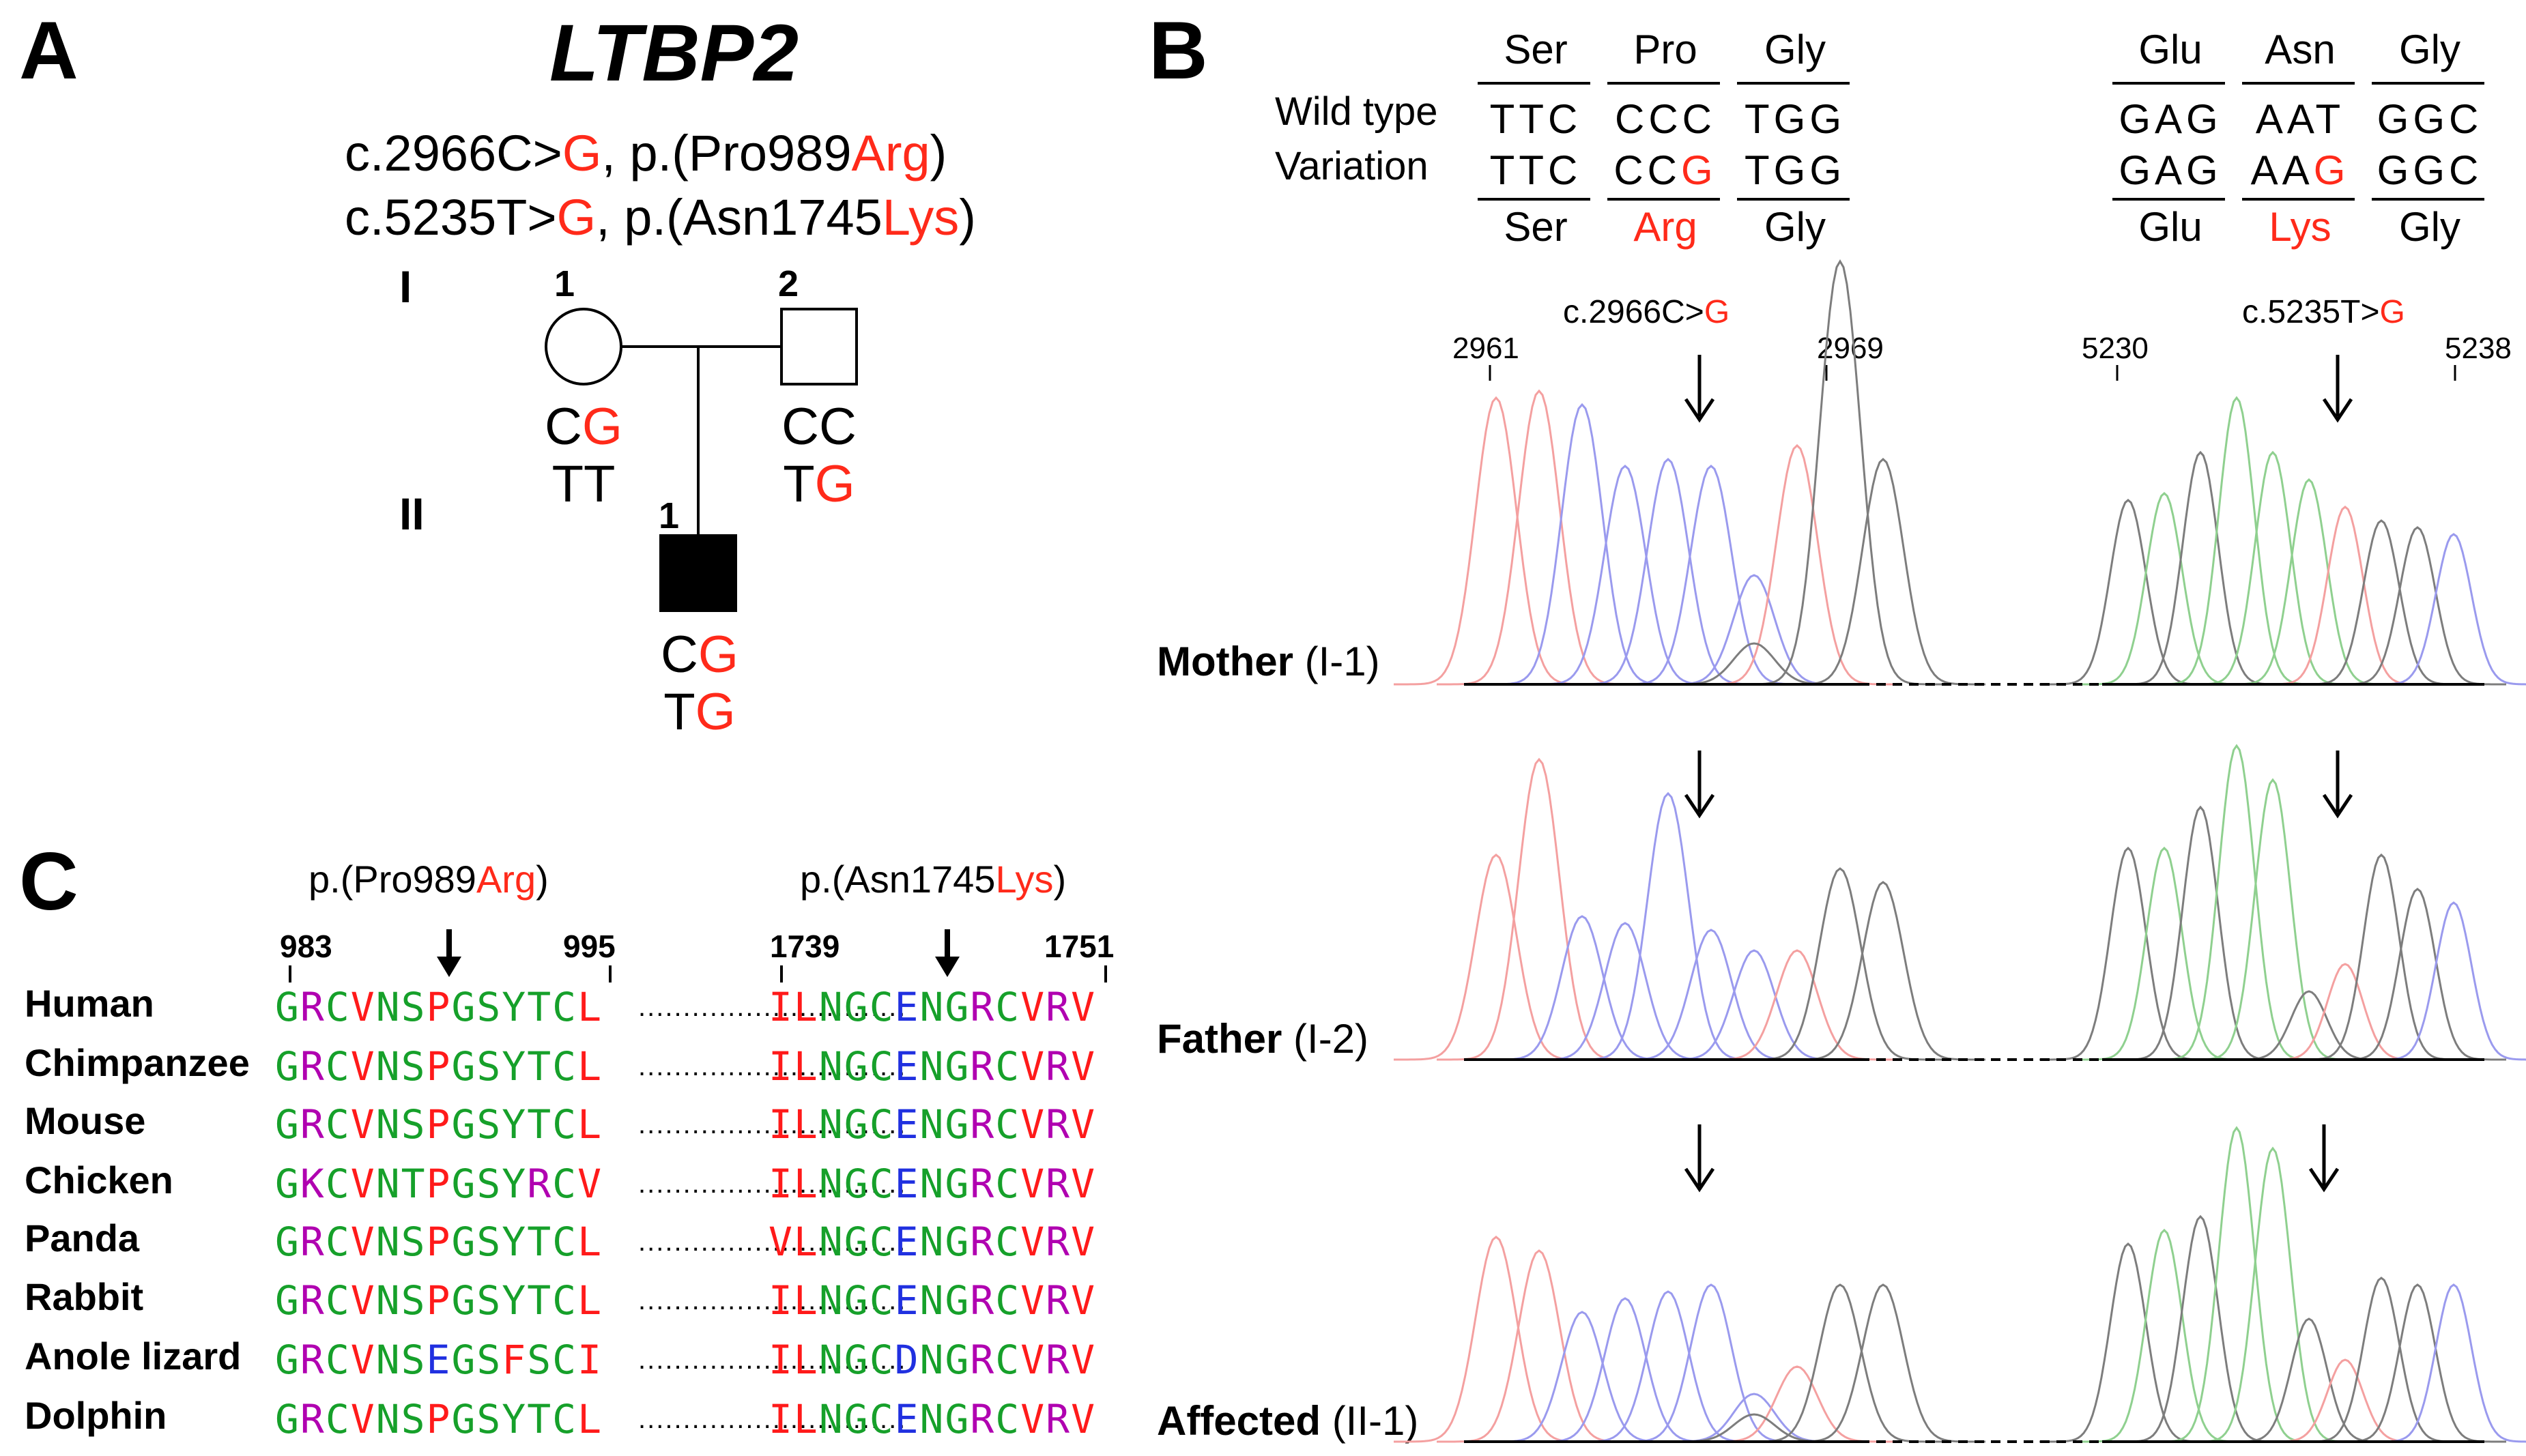 The height and width of the screenshot is (1456, 2526). What do you see at coordinates (589, 946) in the screenshot?
I see `pos-995: 995` at bounding box center [589, 946].